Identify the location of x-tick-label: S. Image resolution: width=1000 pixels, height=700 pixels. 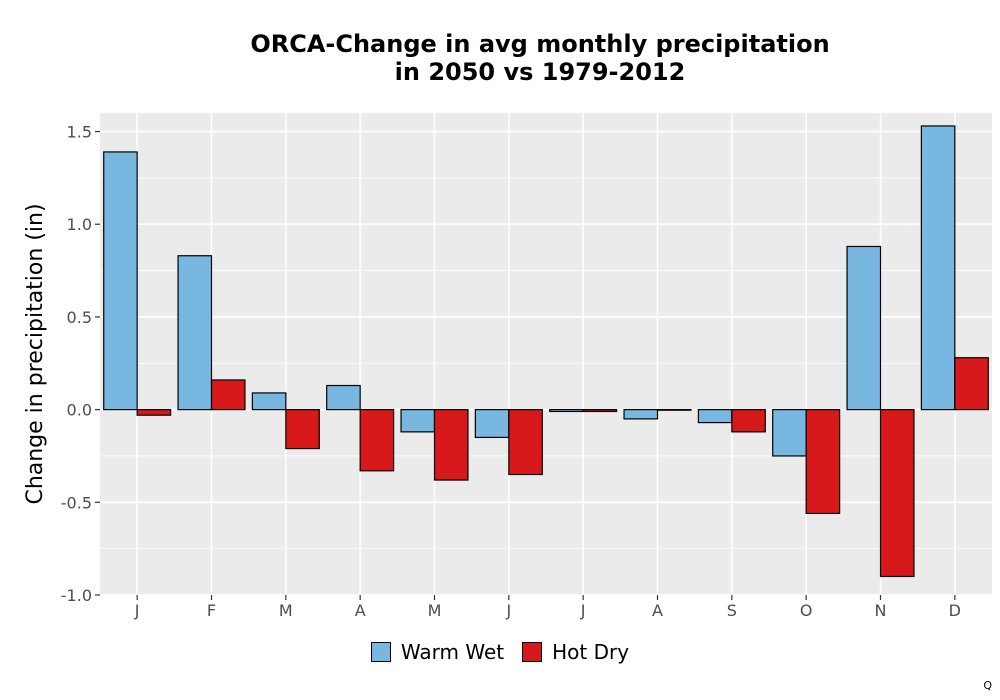
(732, 610).